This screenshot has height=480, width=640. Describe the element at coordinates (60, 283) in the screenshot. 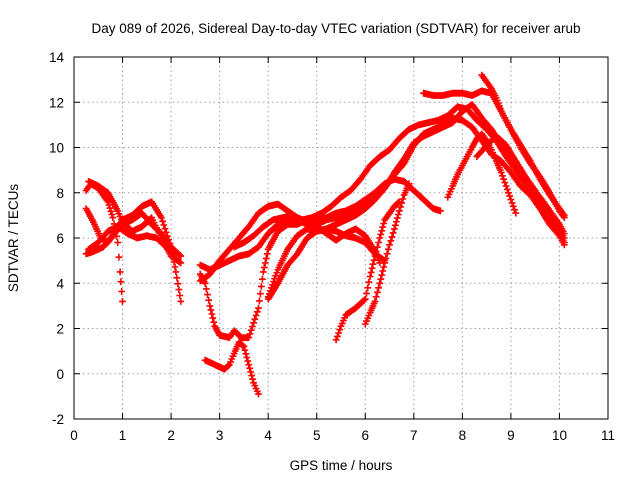

I see `y-tick-label: 4` at that location.